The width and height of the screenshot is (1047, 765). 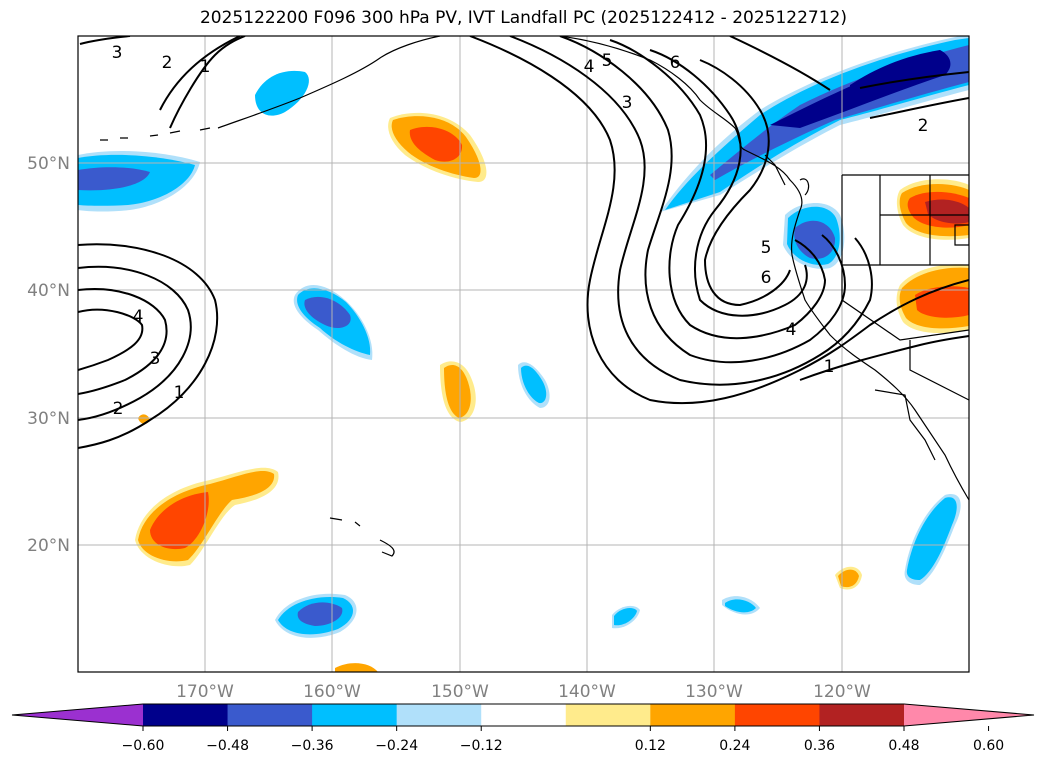 What do you see at coordinates (48, 355) in the screenshot?
I see `lat-labels: 50°N 40°N 30°N 20°N` at bounding box center [48, 355].